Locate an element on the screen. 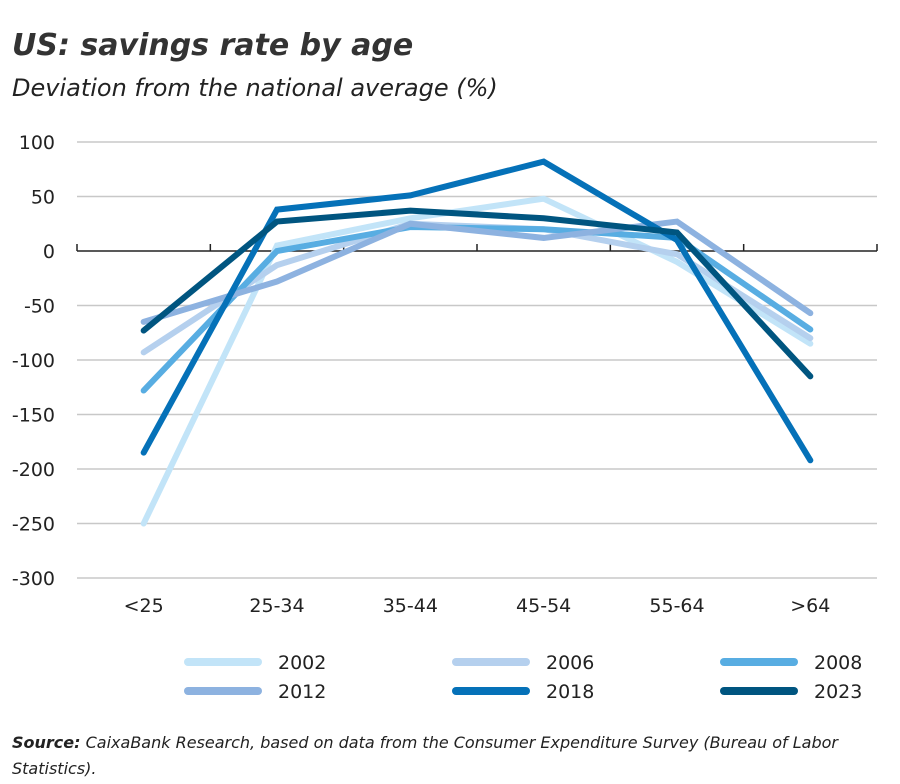  source-label: Source: is located at coordinates (46, 742).